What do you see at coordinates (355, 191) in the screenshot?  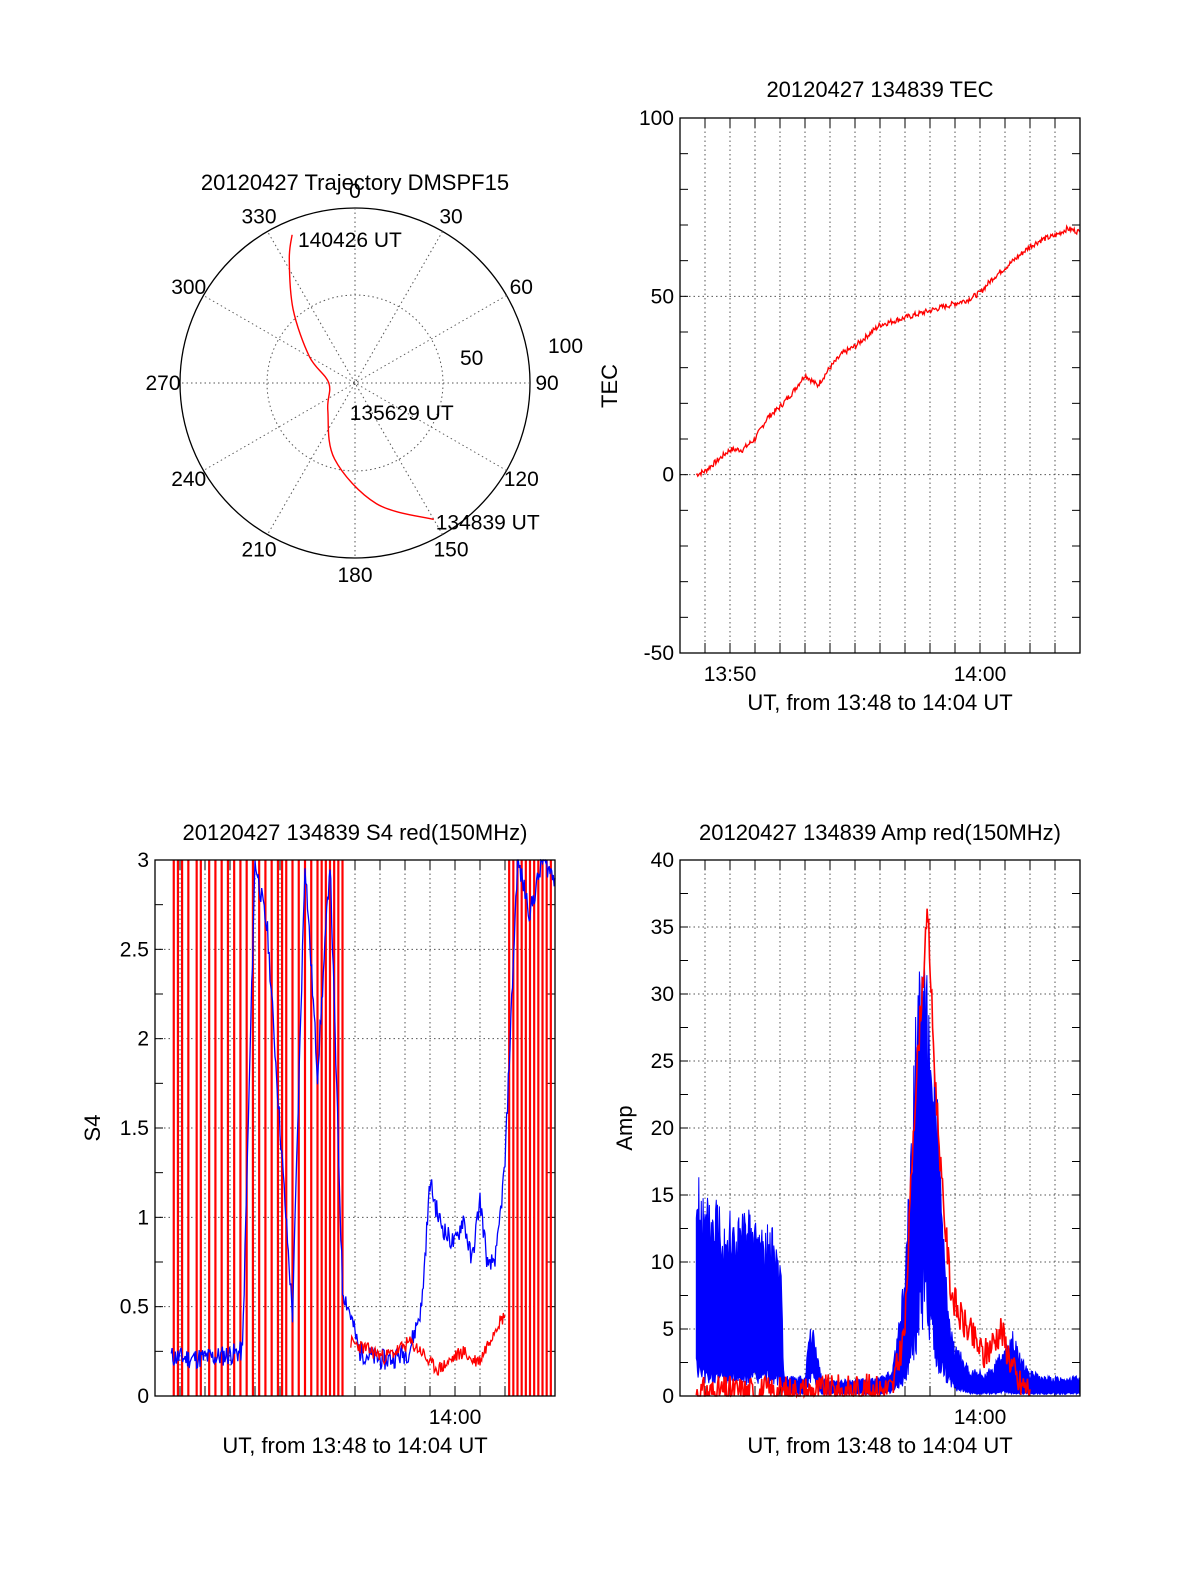 I see `polar-angle-label-0: 0` at bounding box center [355, 191].